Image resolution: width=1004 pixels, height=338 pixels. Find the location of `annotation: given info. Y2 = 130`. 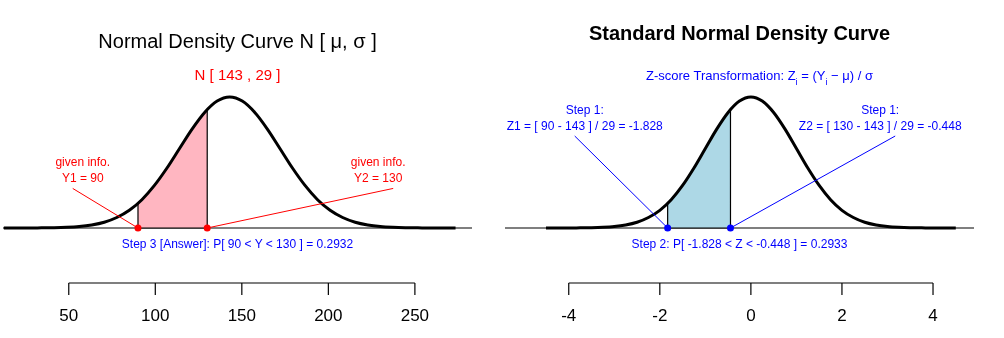

annotation: given info. Y2 = 130 is located at coordinates (378, 170).